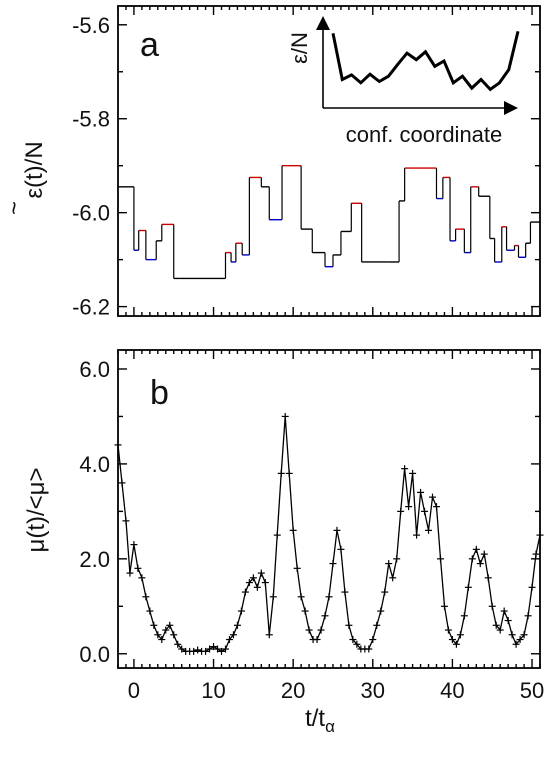 The height and width of the screenshot is (761, 554). Describe the element at coordinates (36, 509) in the screenshot. I see `panel-b-ylabel: μ(t)/<μ>` at that location.